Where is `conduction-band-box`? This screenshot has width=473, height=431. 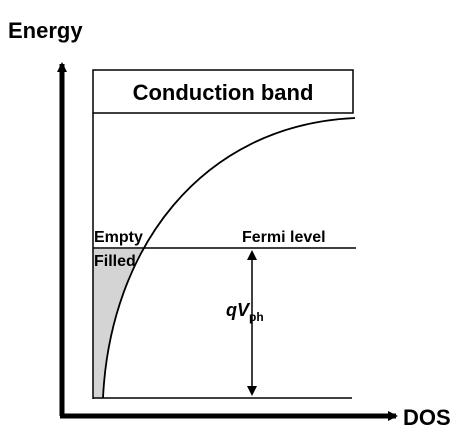
conduction-band-box is located at coordinates (223, 91).